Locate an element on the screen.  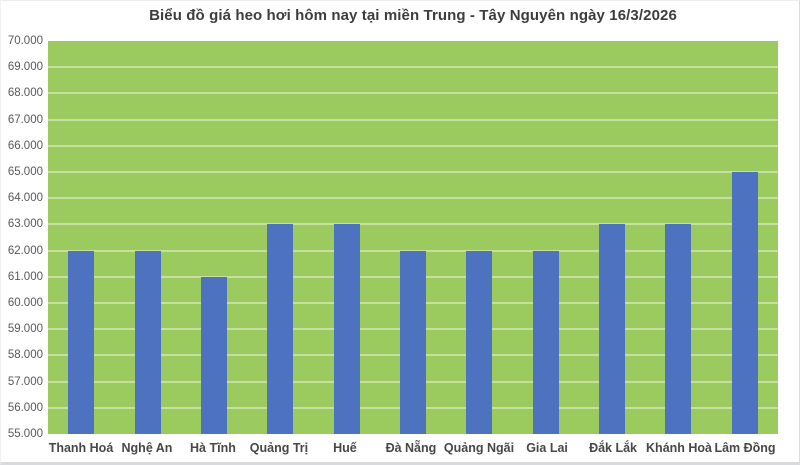
y-axis-tick-label: 63.000 is located at coordinates (25, 224).